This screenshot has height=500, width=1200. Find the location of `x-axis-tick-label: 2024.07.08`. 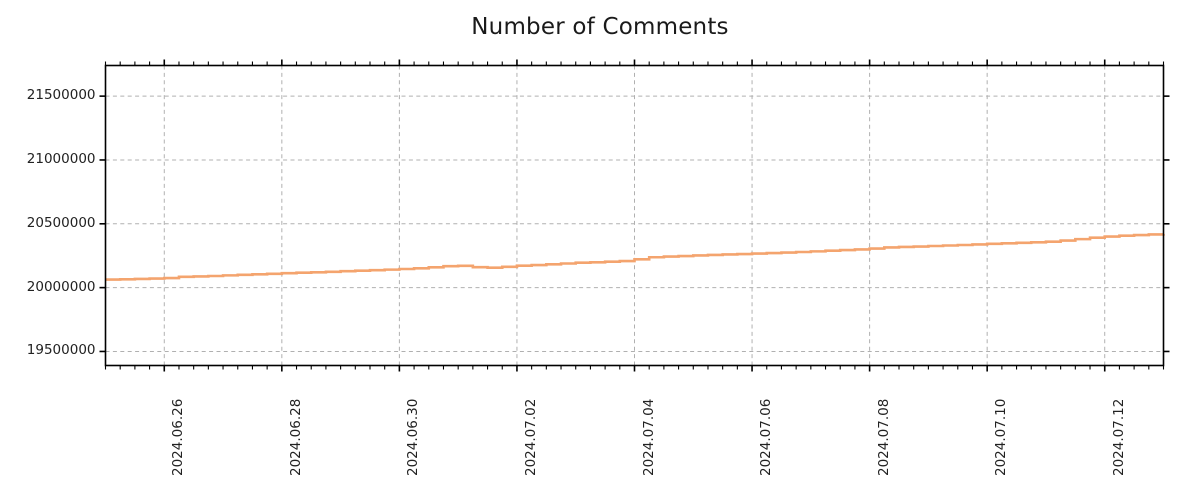

x-axis-tick-label: 2024.07.08 is located at coordinates (883, 437).